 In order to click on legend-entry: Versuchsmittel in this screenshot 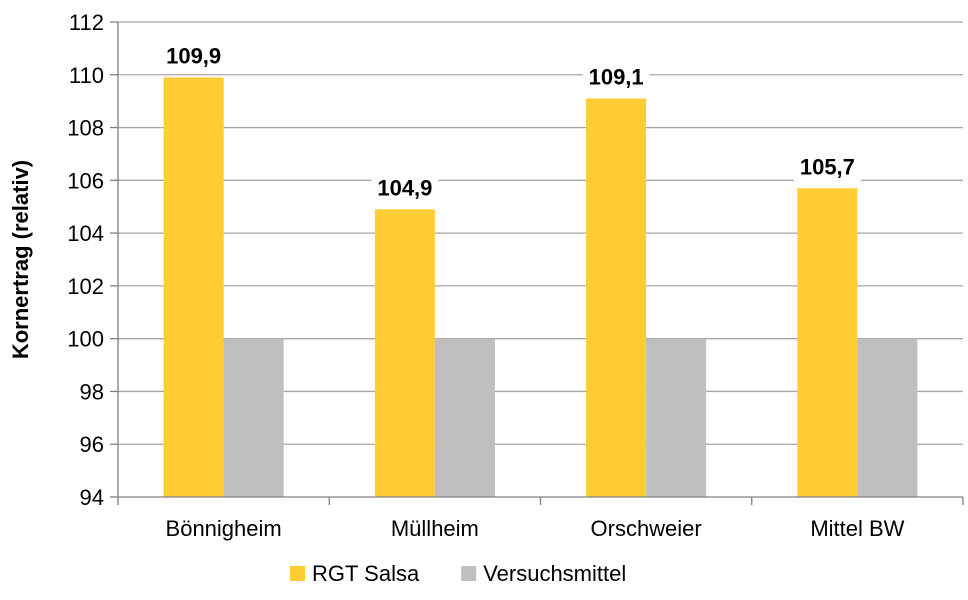, I will do `click(554, 573)`.